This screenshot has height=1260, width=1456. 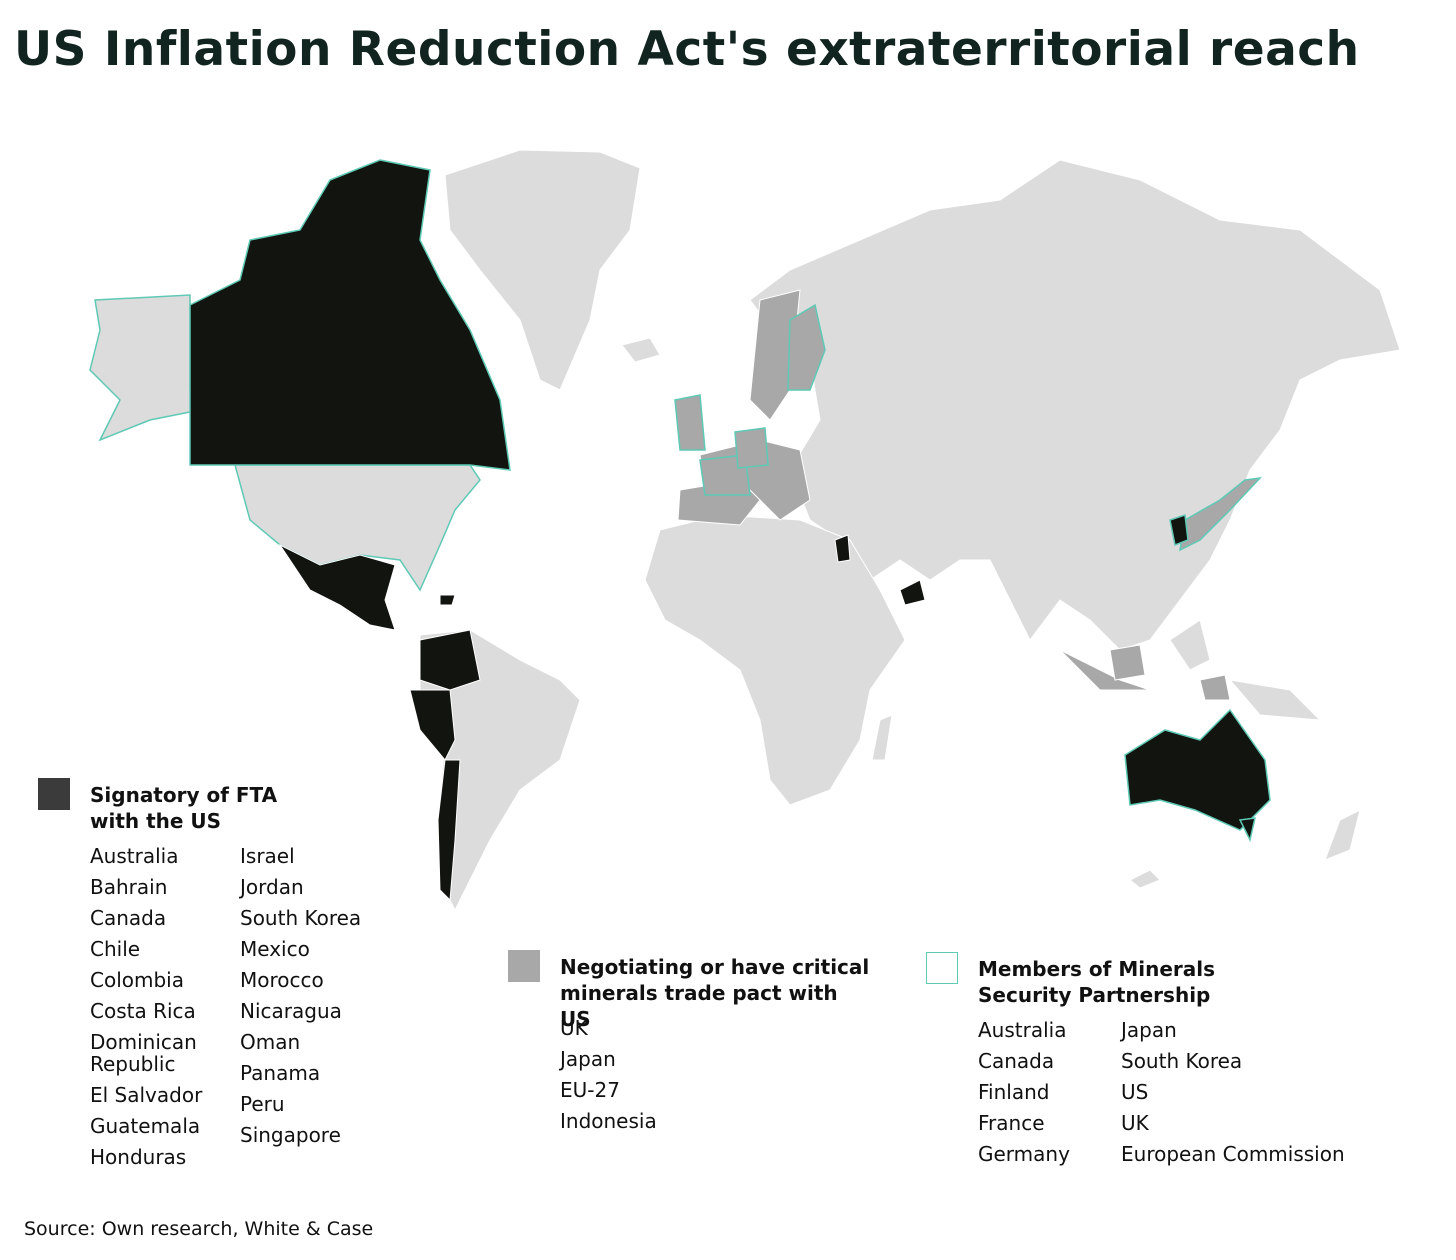 What do you see at coordinates (267, 855) in the screenshot?
I see `legend-item: Israel` at bounding box center [267, 855].